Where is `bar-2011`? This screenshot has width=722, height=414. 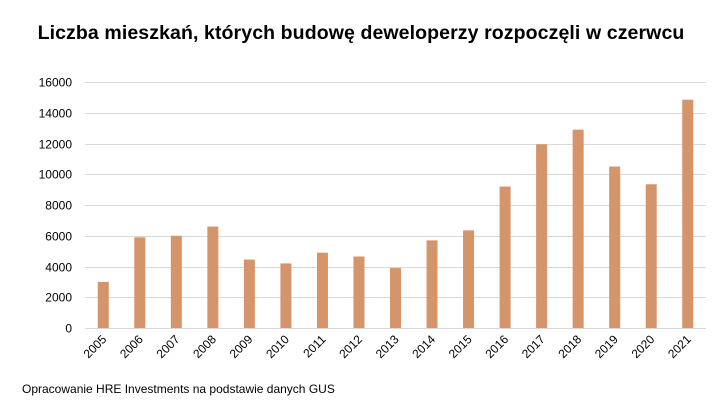 bar-2011 is located at coordinates (322, 290).